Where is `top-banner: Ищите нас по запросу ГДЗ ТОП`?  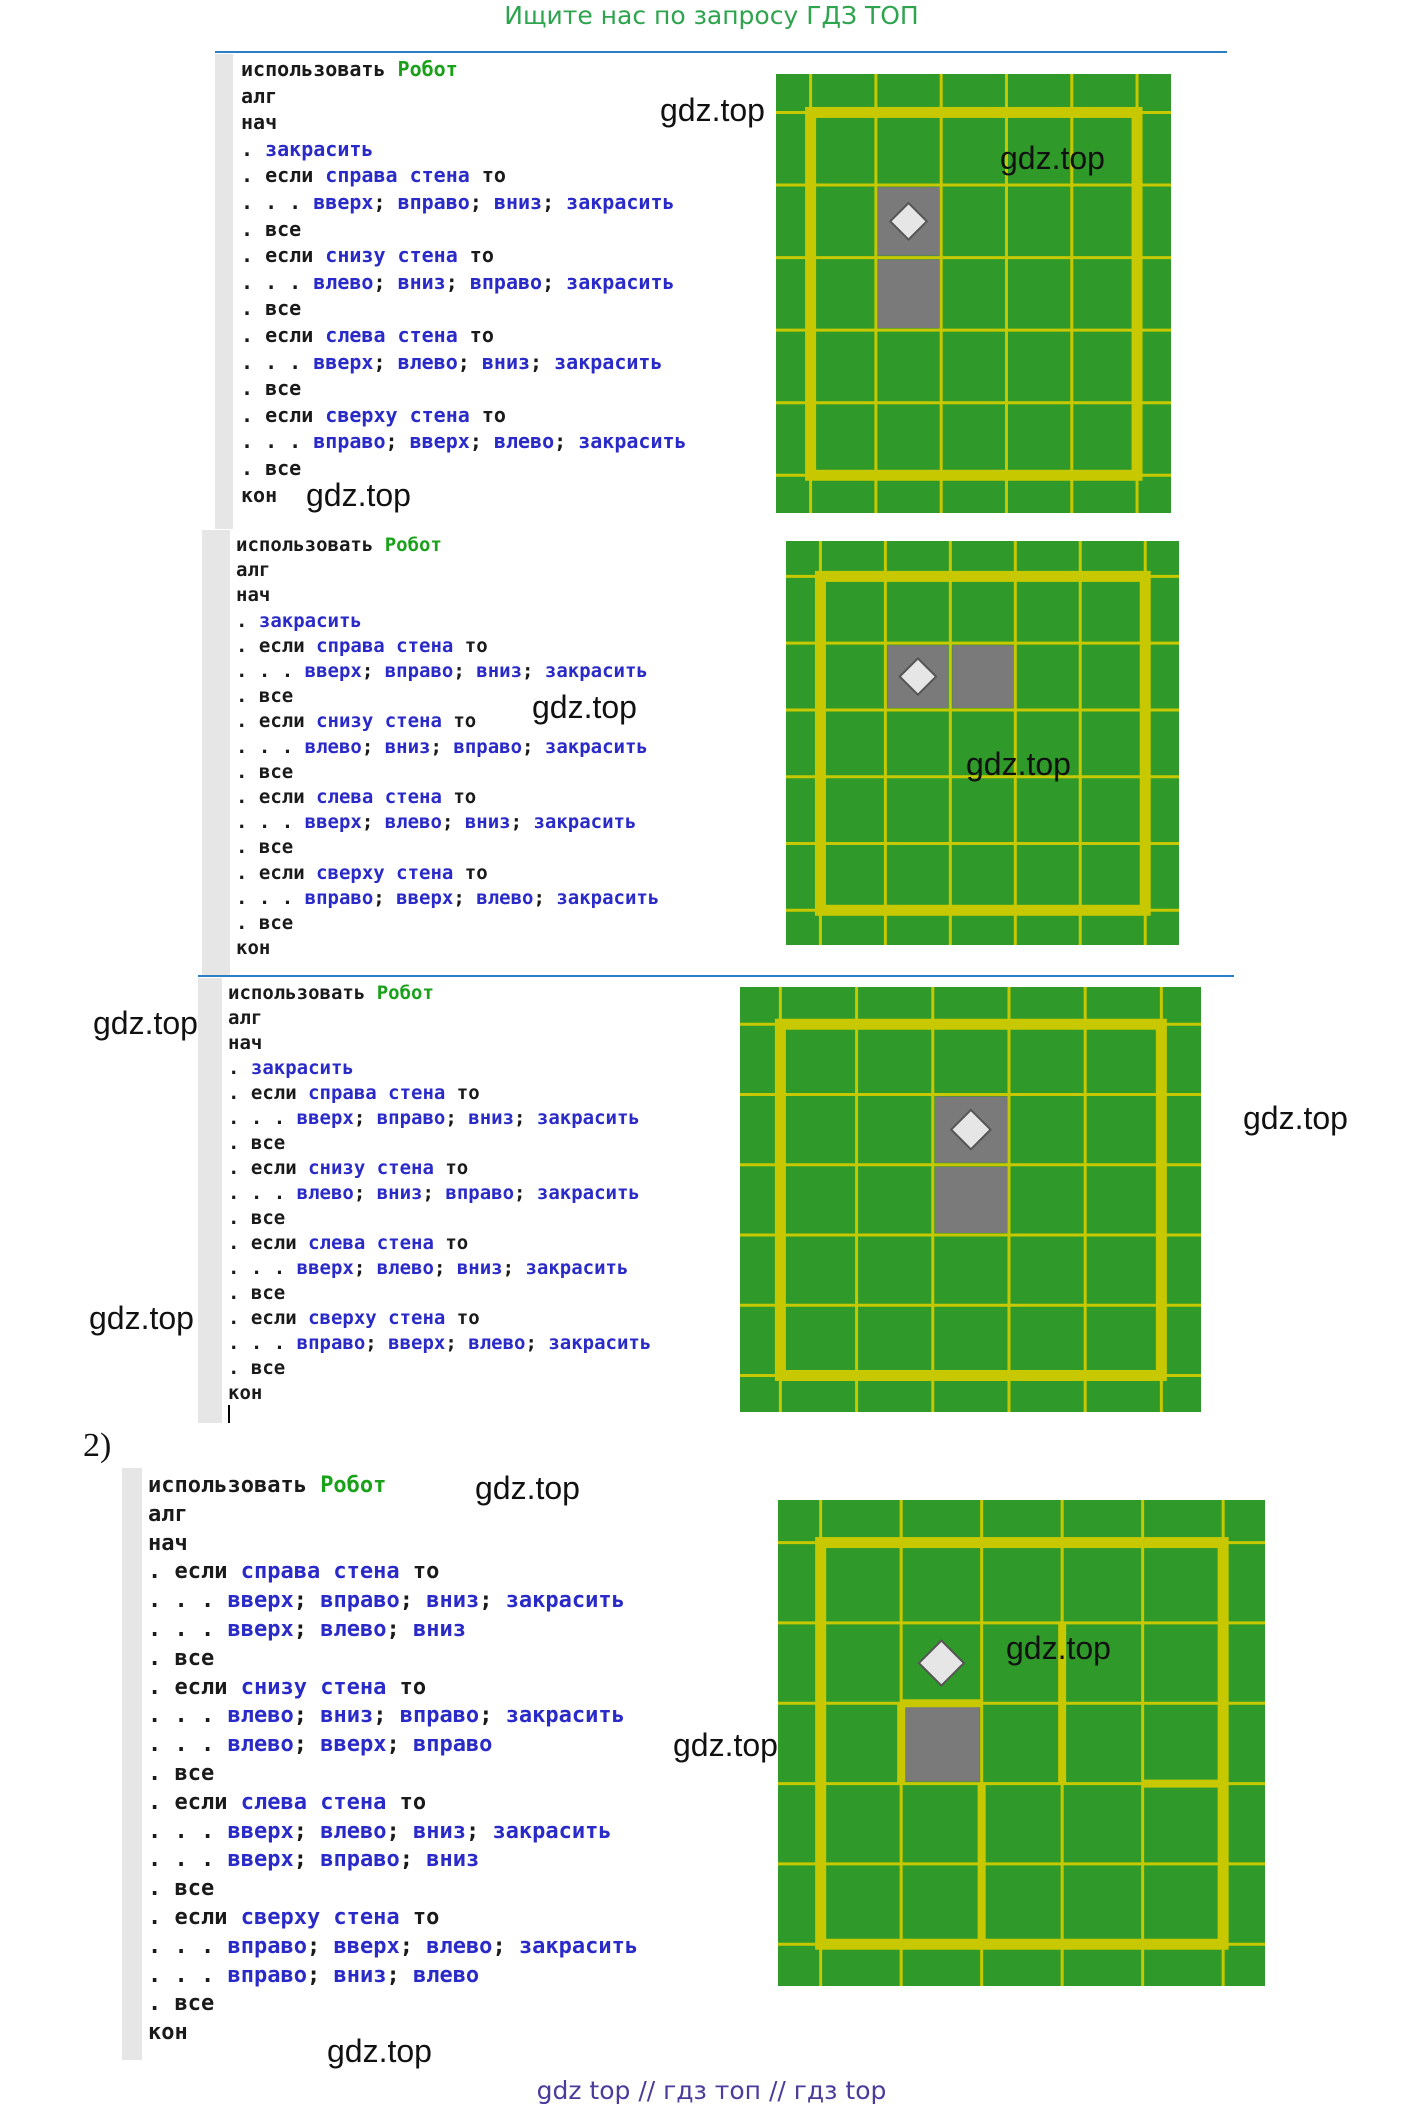 top-banner: Ищите нас по запросу ГДЗ ТОП is located at coordinates (711, 15).